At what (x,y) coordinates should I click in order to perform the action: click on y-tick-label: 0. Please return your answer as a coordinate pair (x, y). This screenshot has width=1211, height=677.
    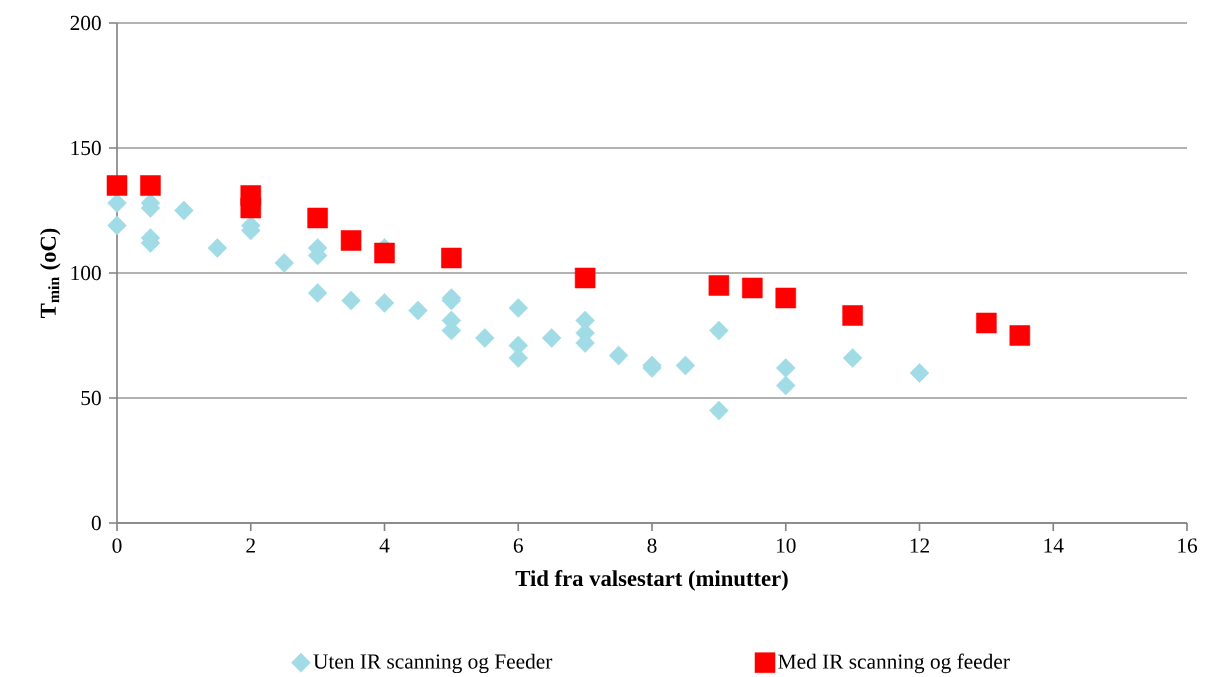
    Looking at the image, I should click on (96, 523).